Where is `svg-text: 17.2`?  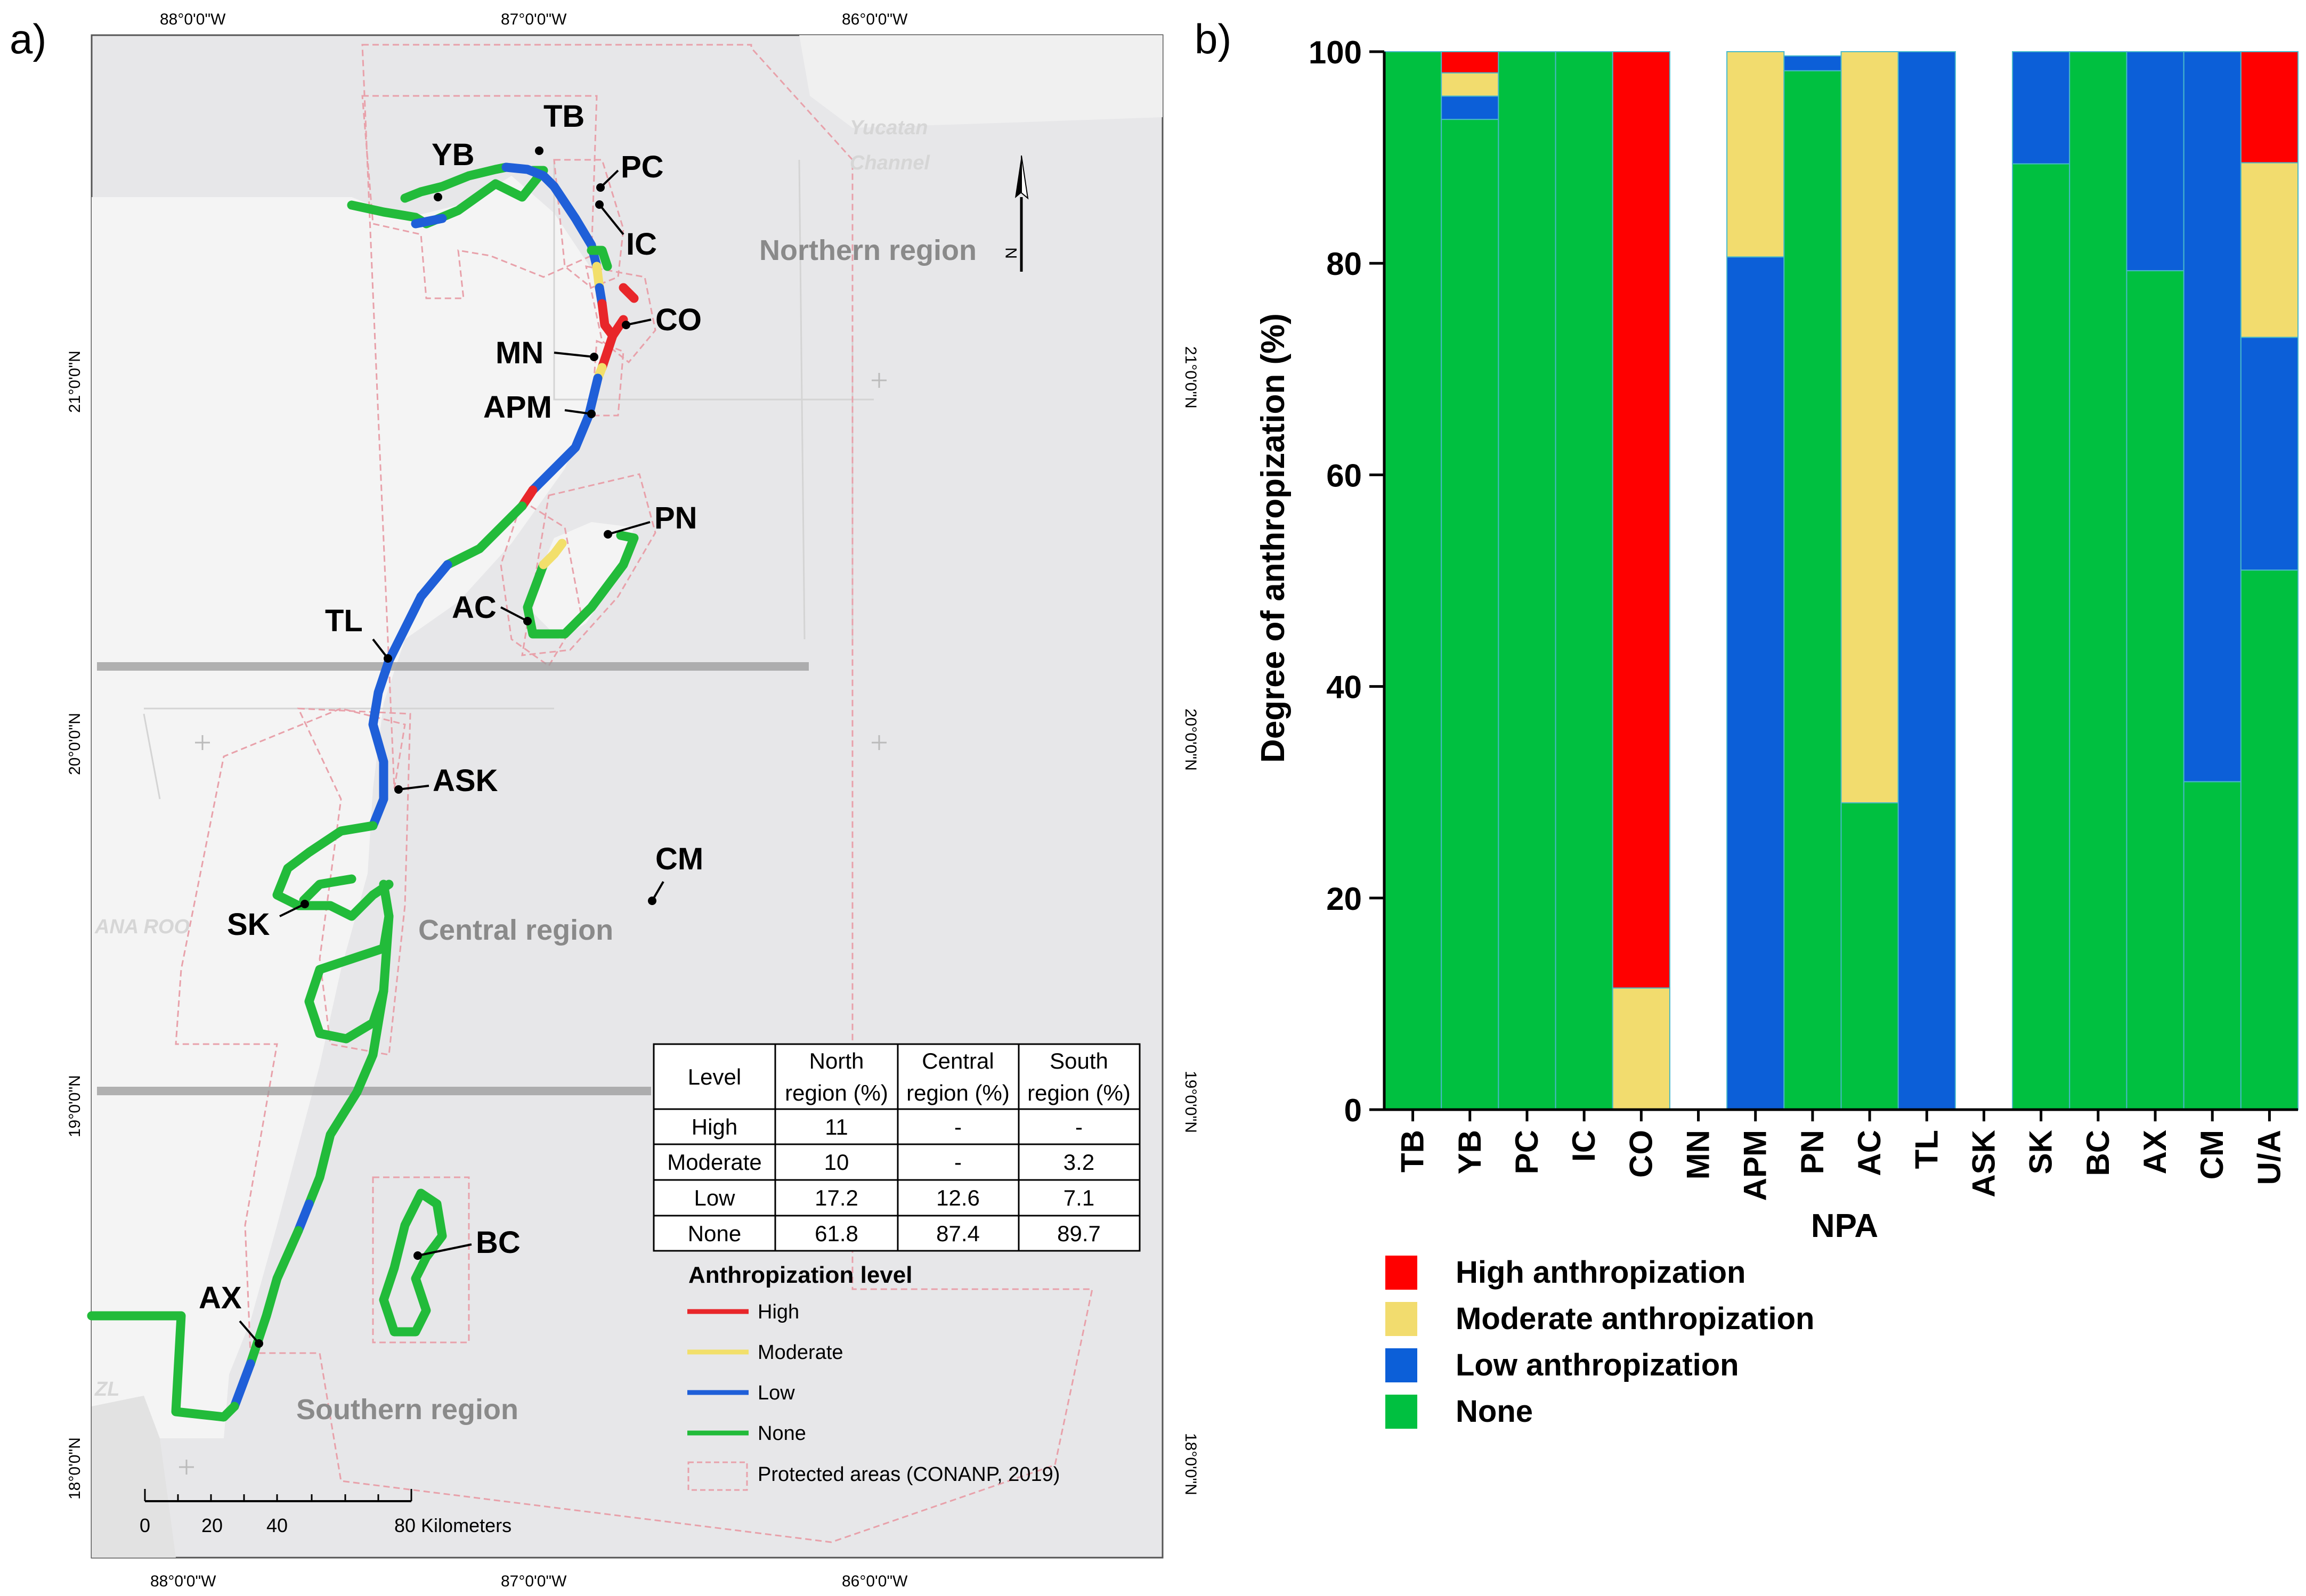 svg-text: 17.2 is located at coordinates (836, 1197).